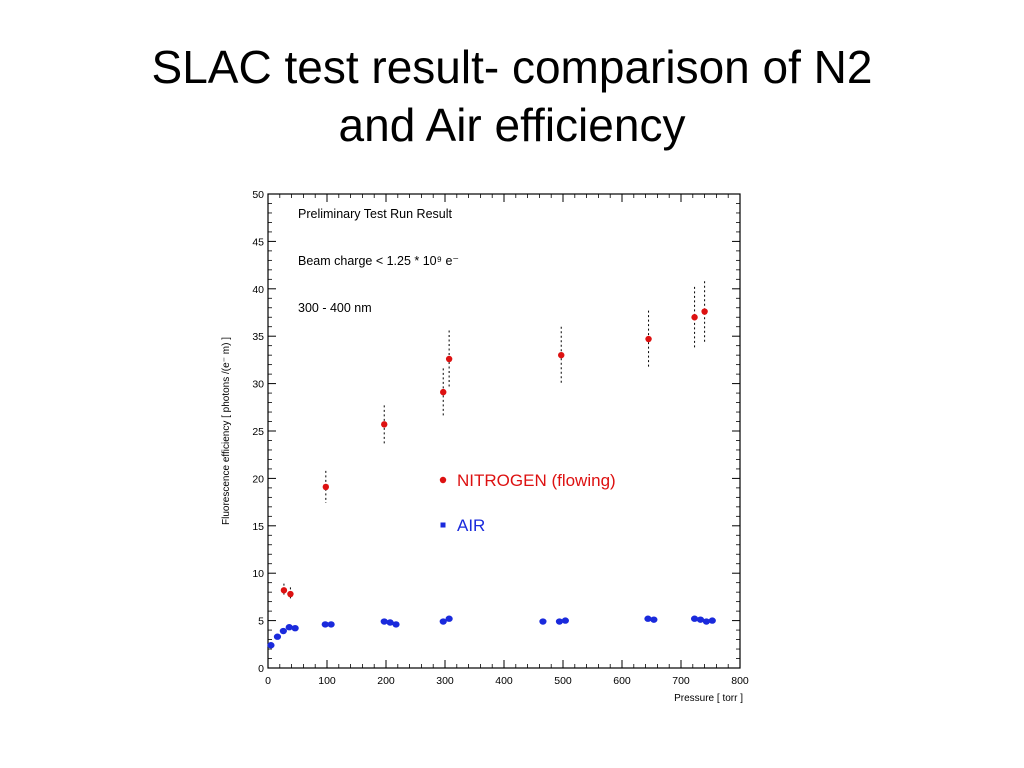 This screenshot has height=768, width=1024. I want to click on slide-title-line-1: SLAC test result- comparison of N2, so click(512, 67).